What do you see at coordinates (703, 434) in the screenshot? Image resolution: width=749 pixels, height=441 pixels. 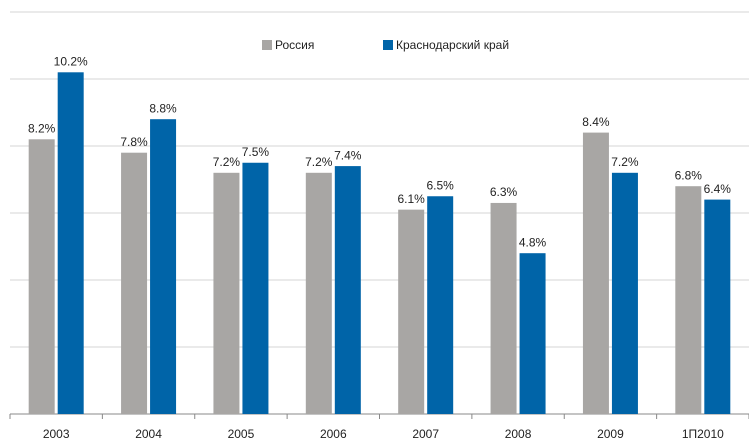 I see `x-tick-label: 1П2010` at bounding box center [703, 434].